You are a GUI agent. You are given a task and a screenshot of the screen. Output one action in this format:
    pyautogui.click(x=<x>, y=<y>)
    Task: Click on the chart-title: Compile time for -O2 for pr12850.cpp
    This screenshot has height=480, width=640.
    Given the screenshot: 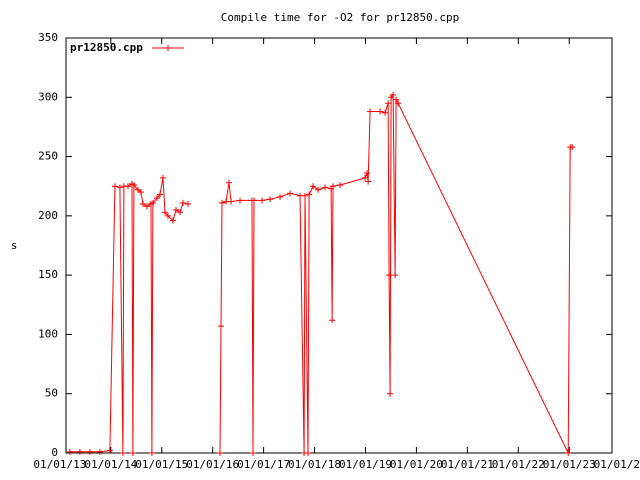 What is the action you would take?
    pyautogui.click(x=340, y=17)
    